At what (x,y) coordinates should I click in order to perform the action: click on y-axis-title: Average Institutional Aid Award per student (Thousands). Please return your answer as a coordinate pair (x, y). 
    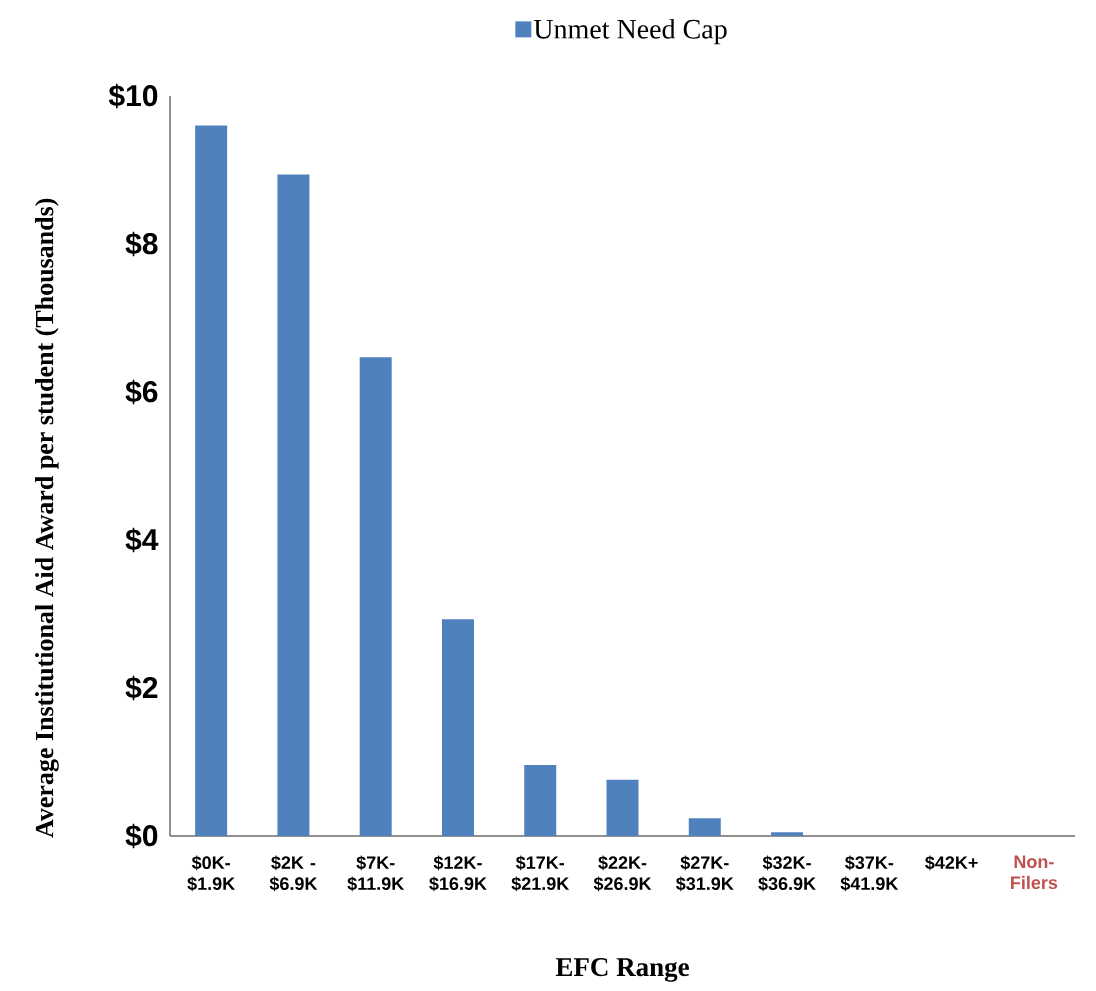
    Looking at the image, I should click on (47, 518).